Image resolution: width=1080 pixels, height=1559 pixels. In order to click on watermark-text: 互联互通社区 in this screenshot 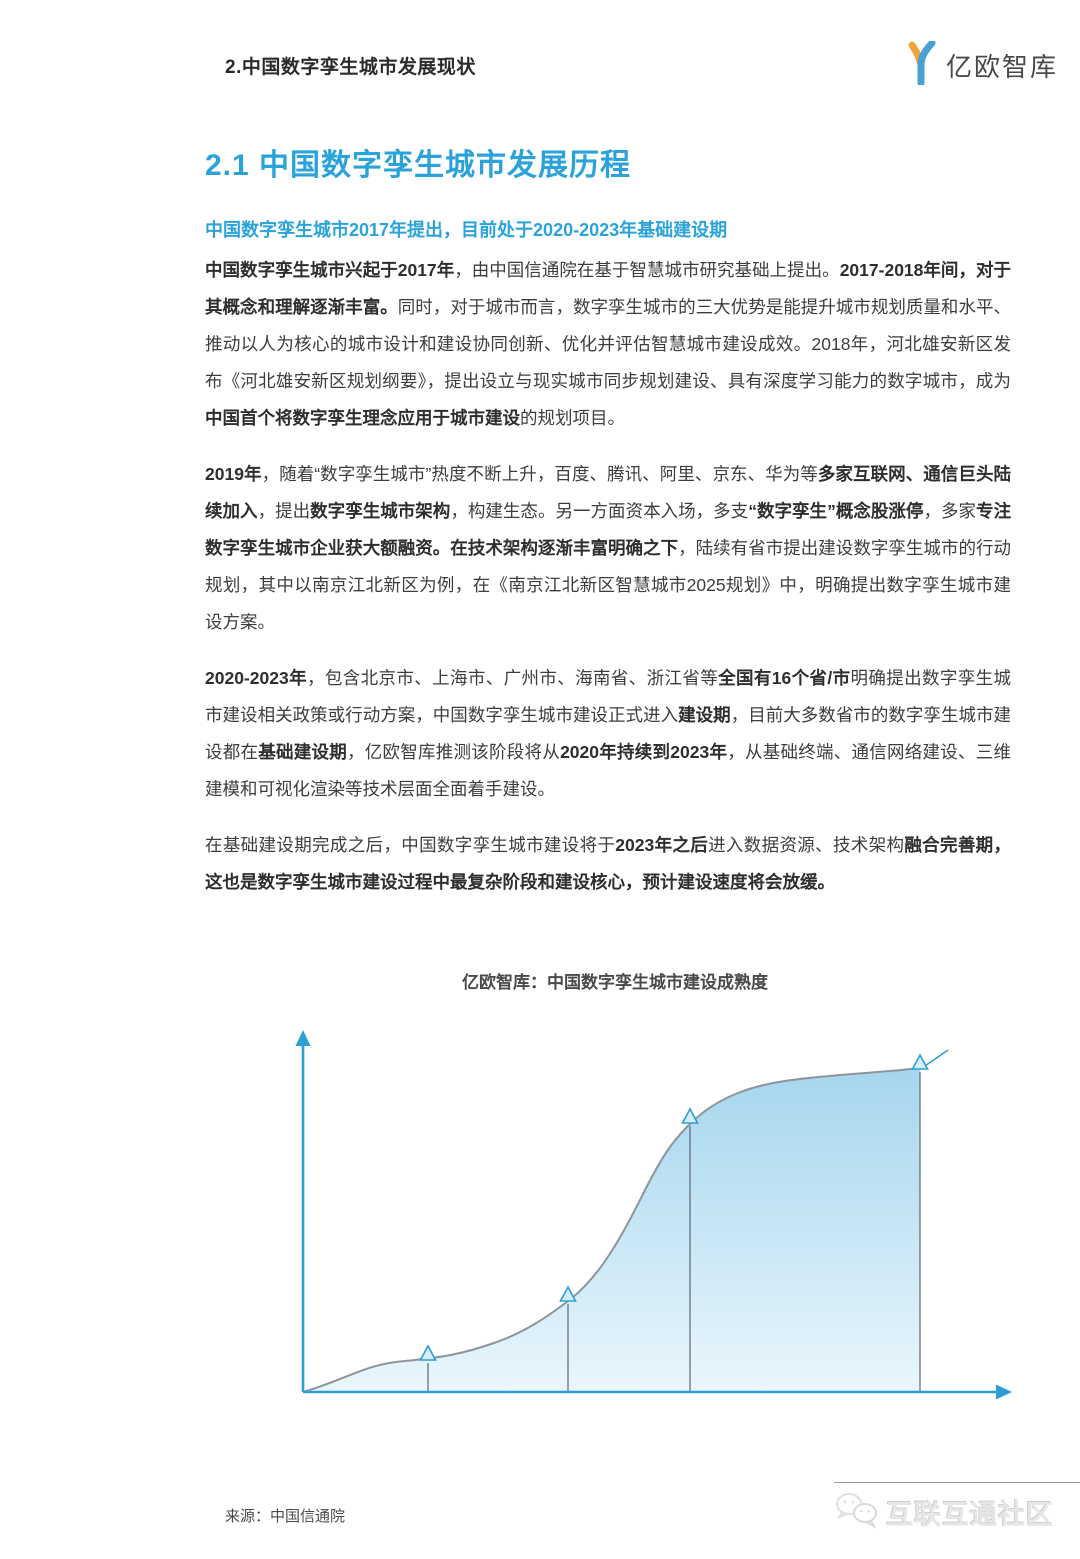, I will do `click(970, 1515)`.